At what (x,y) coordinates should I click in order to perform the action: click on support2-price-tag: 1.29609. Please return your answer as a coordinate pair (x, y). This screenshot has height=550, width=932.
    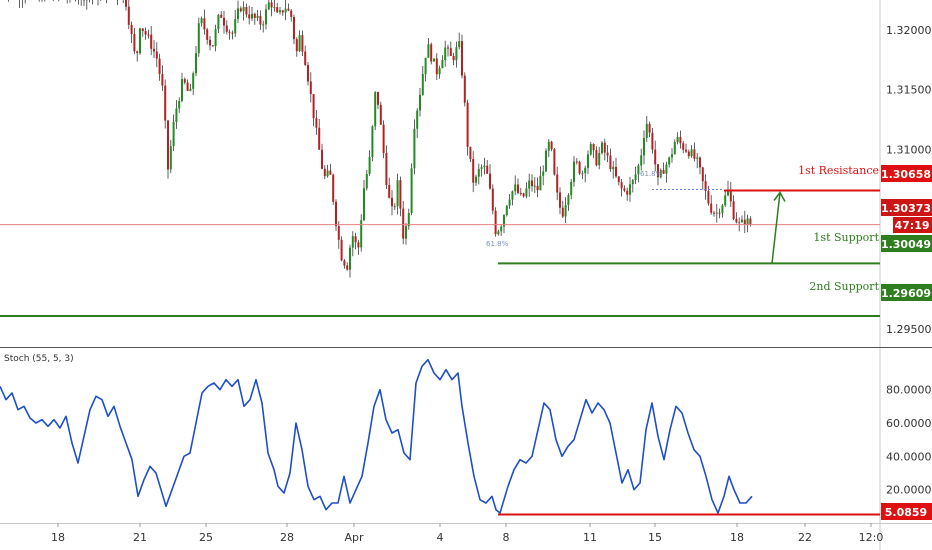
    Looking at the image, I should click on (906, 292).